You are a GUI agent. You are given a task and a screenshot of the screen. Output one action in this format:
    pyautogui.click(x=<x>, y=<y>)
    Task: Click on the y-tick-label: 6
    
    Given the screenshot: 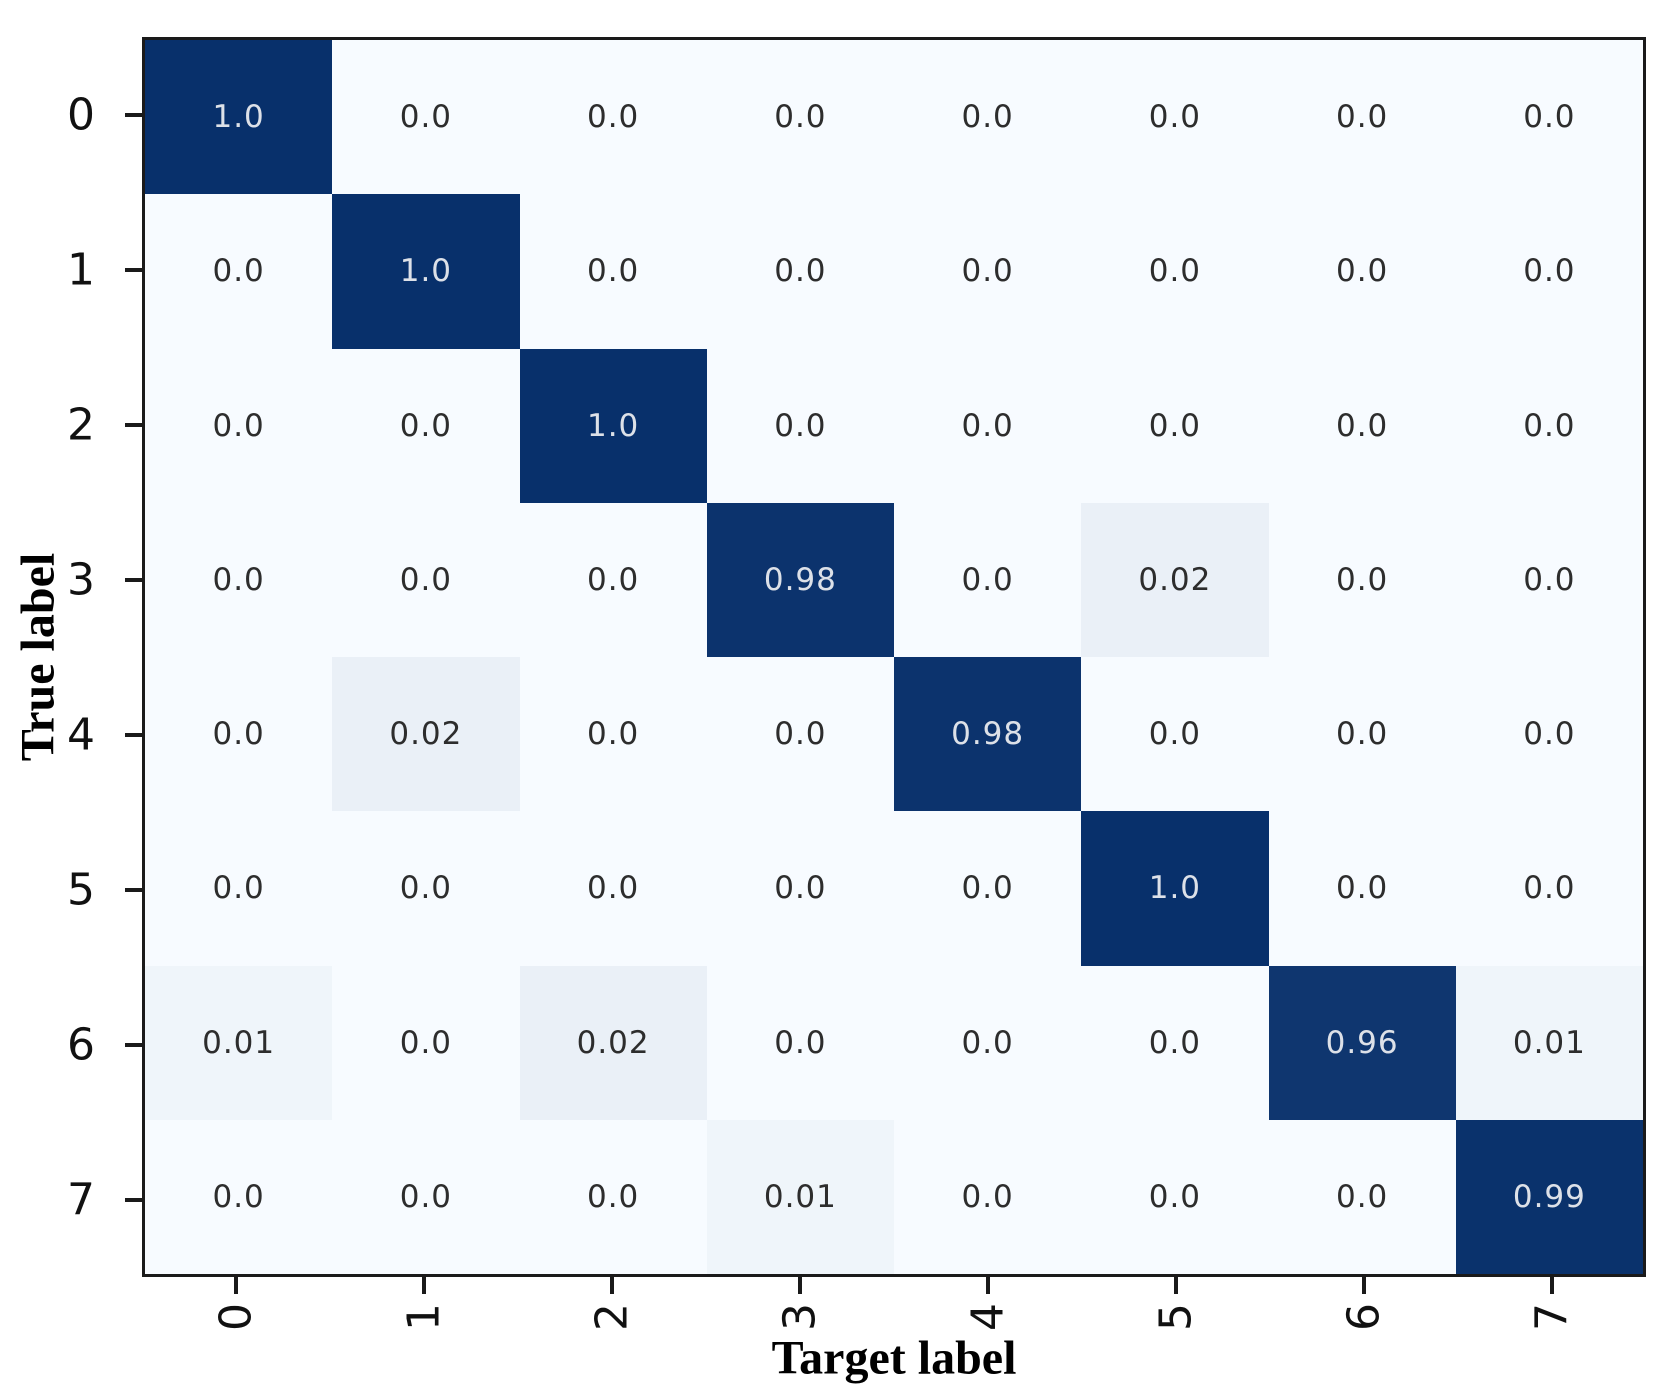 What is the action you would take?
    pyautogui.click(x=81, y=1044)
    